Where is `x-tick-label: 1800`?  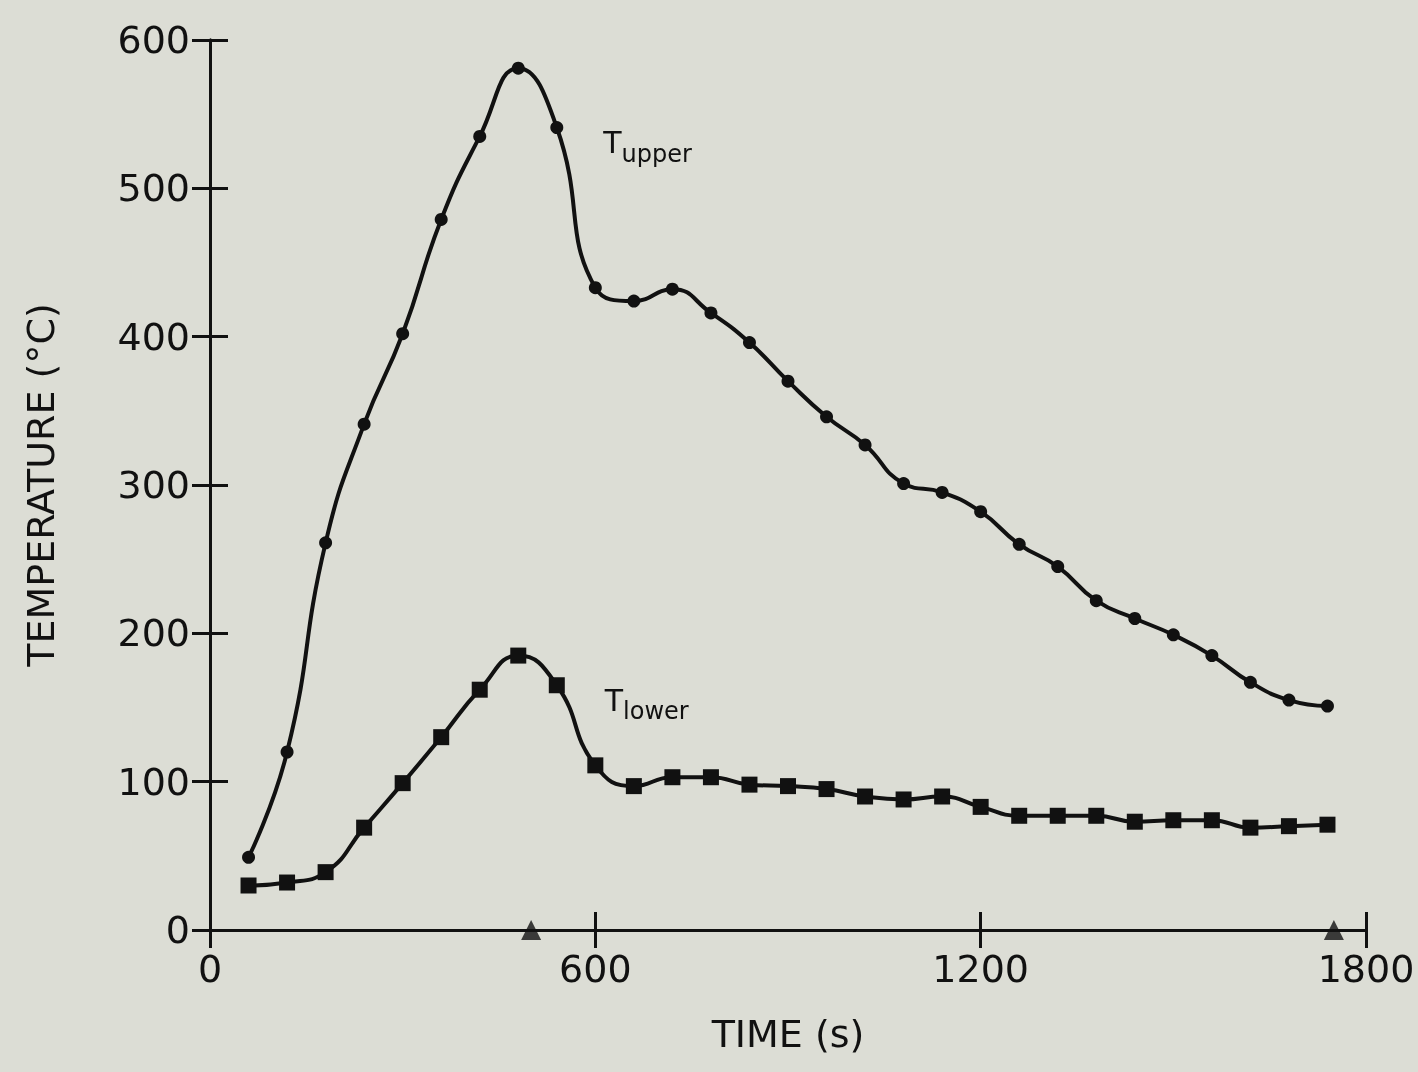 x-tick-label: 1800 is located at coordinates (1366, 969).